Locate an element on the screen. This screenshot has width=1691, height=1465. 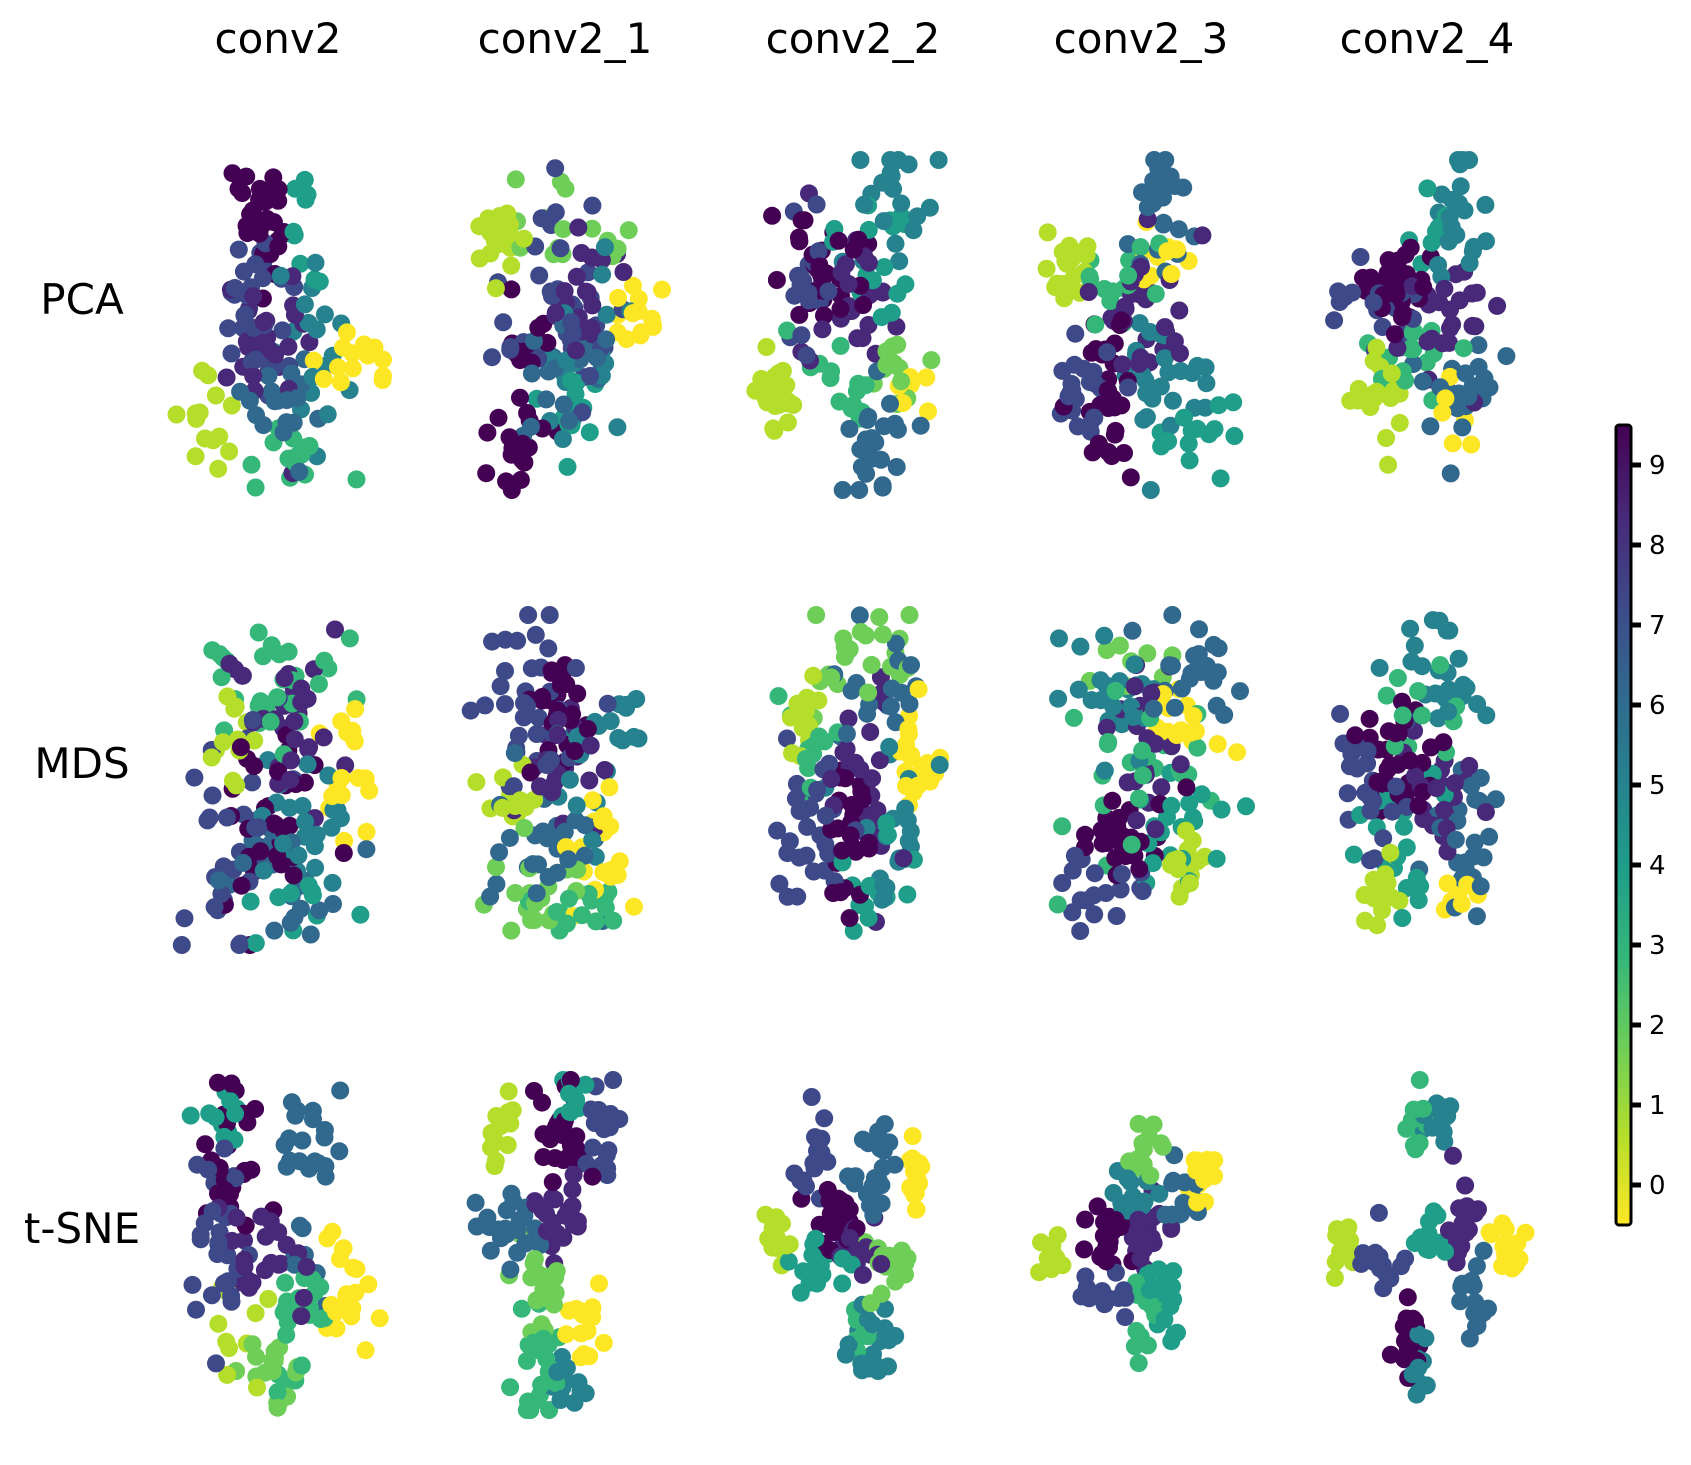
scatter-panel-t-sne-conv2 is located at coordinates (285, 1245).